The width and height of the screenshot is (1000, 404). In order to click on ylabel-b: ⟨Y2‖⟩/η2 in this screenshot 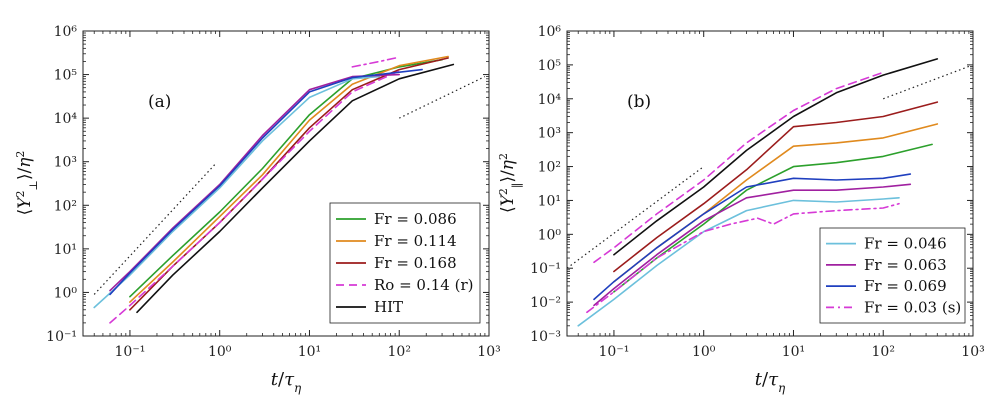, I will do `click(510, 183)`.